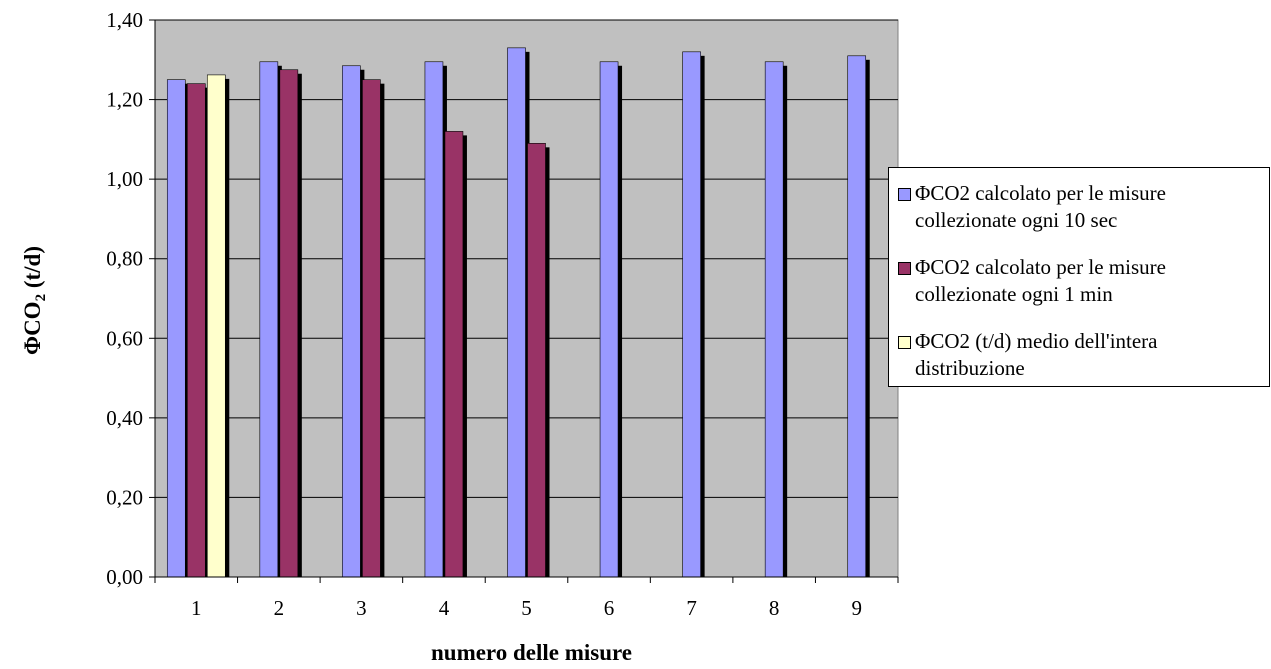  I want to click on x-tick-label: 1, so click(196, 608).